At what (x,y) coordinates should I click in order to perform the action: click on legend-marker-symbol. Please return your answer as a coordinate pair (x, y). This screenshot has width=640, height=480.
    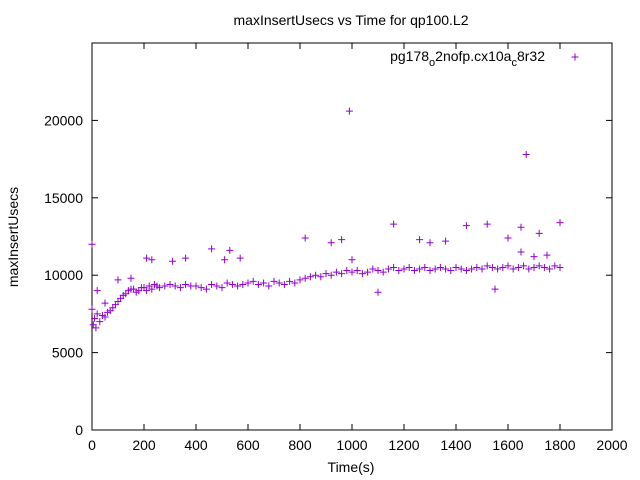
    Looking at the image, I should click on (575, 57).